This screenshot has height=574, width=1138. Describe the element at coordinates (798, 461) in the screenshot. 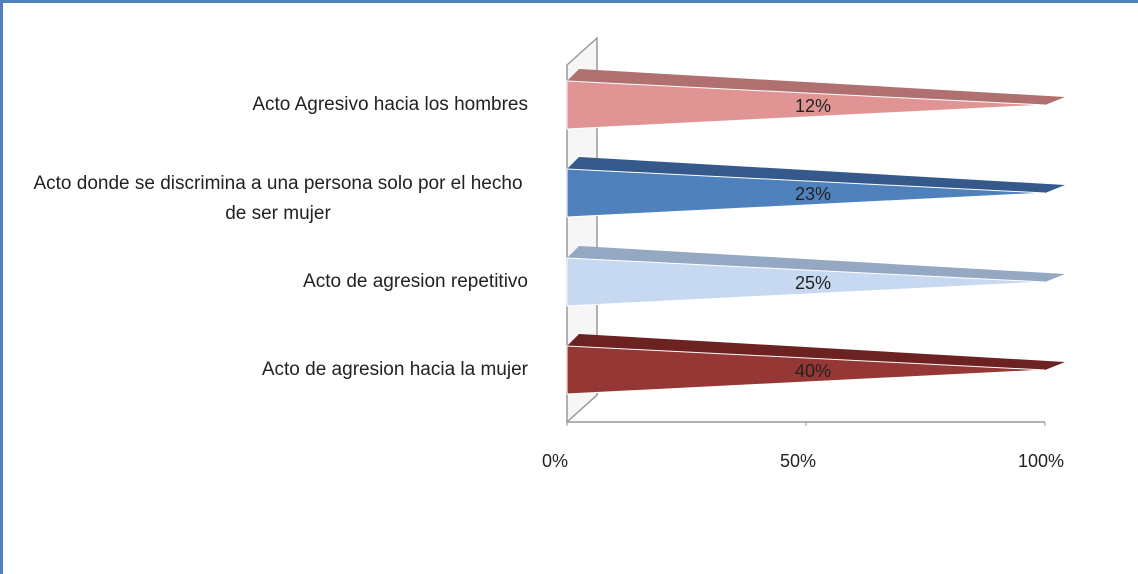

I see `x-tick-label: 50%` at that location.